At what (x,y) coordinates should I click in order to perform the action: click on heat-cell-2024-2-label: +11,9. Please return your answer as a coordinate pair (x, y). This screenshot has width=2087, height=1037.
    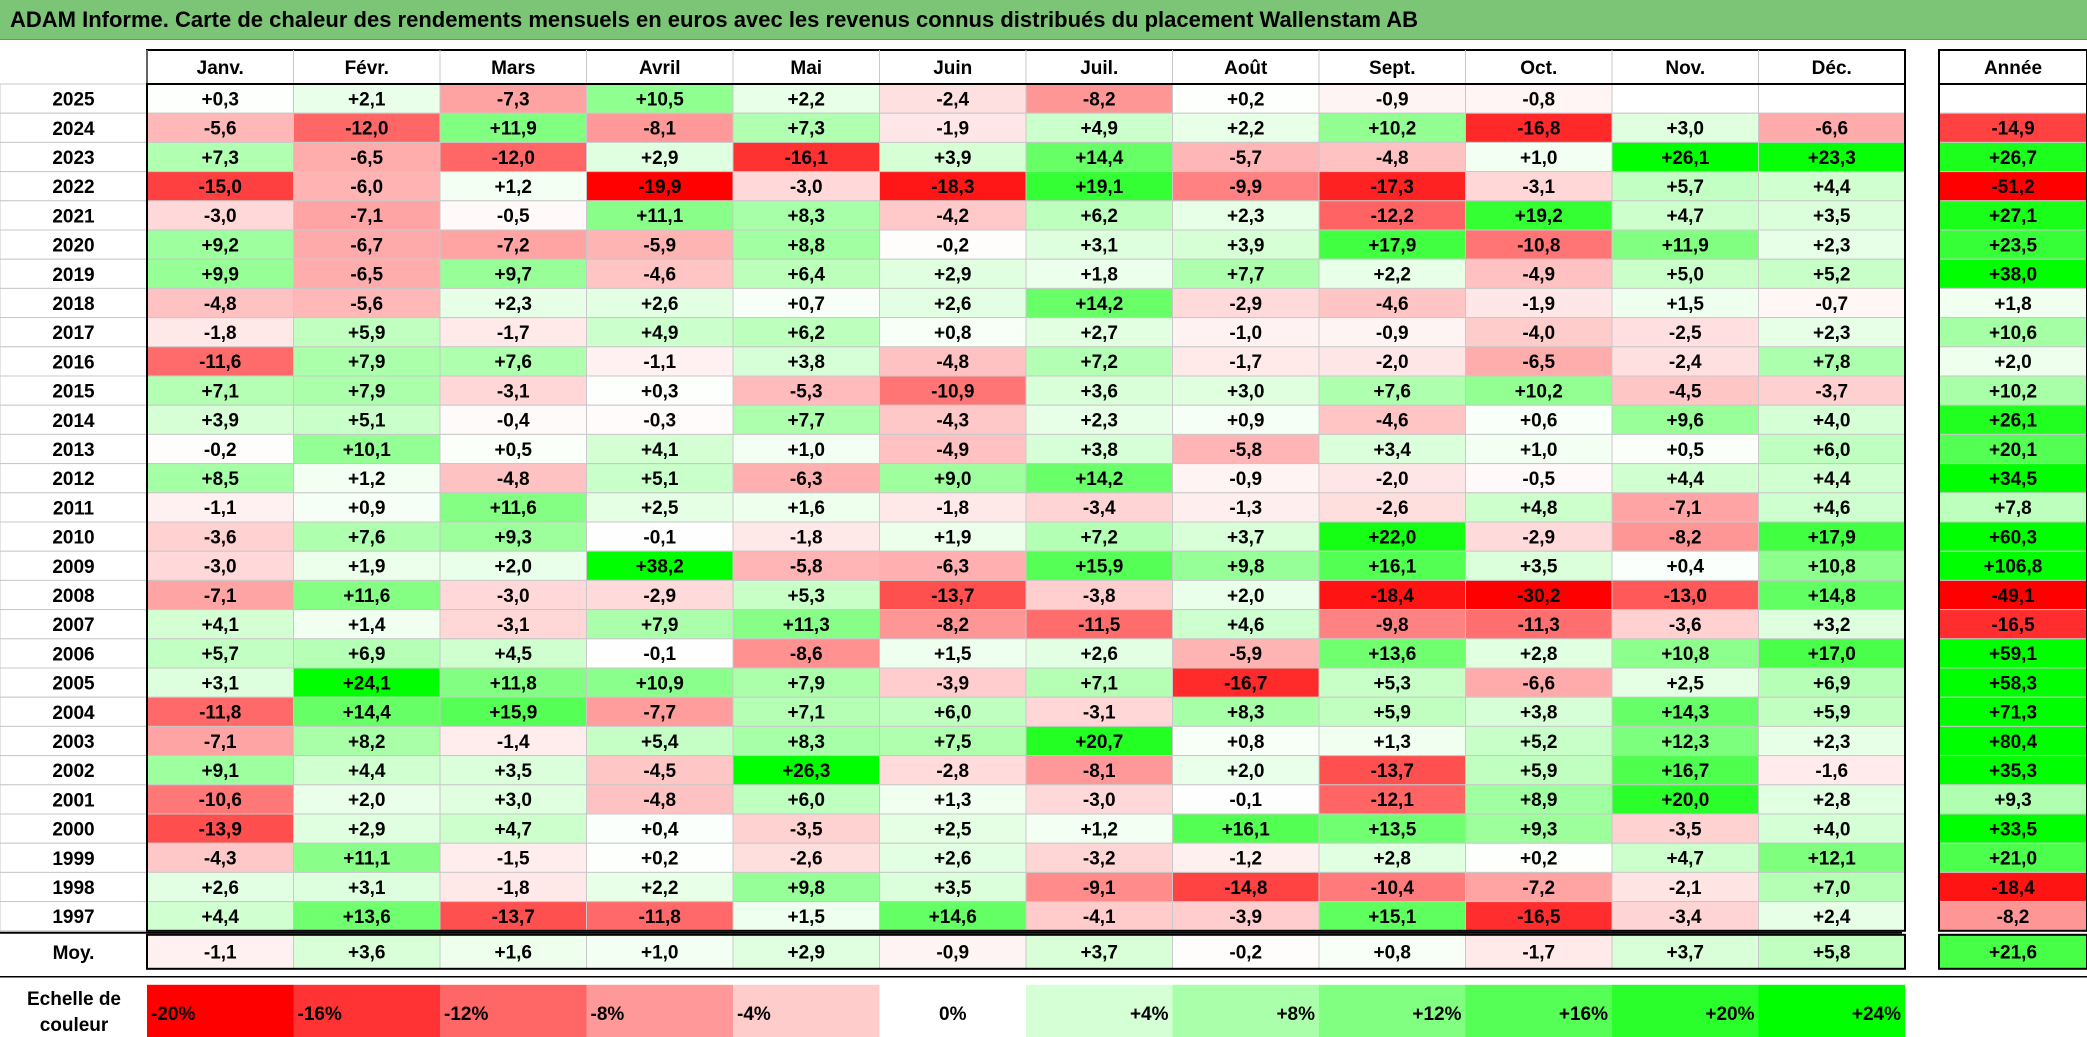
    Looking at the image, I should click on (513, 129).